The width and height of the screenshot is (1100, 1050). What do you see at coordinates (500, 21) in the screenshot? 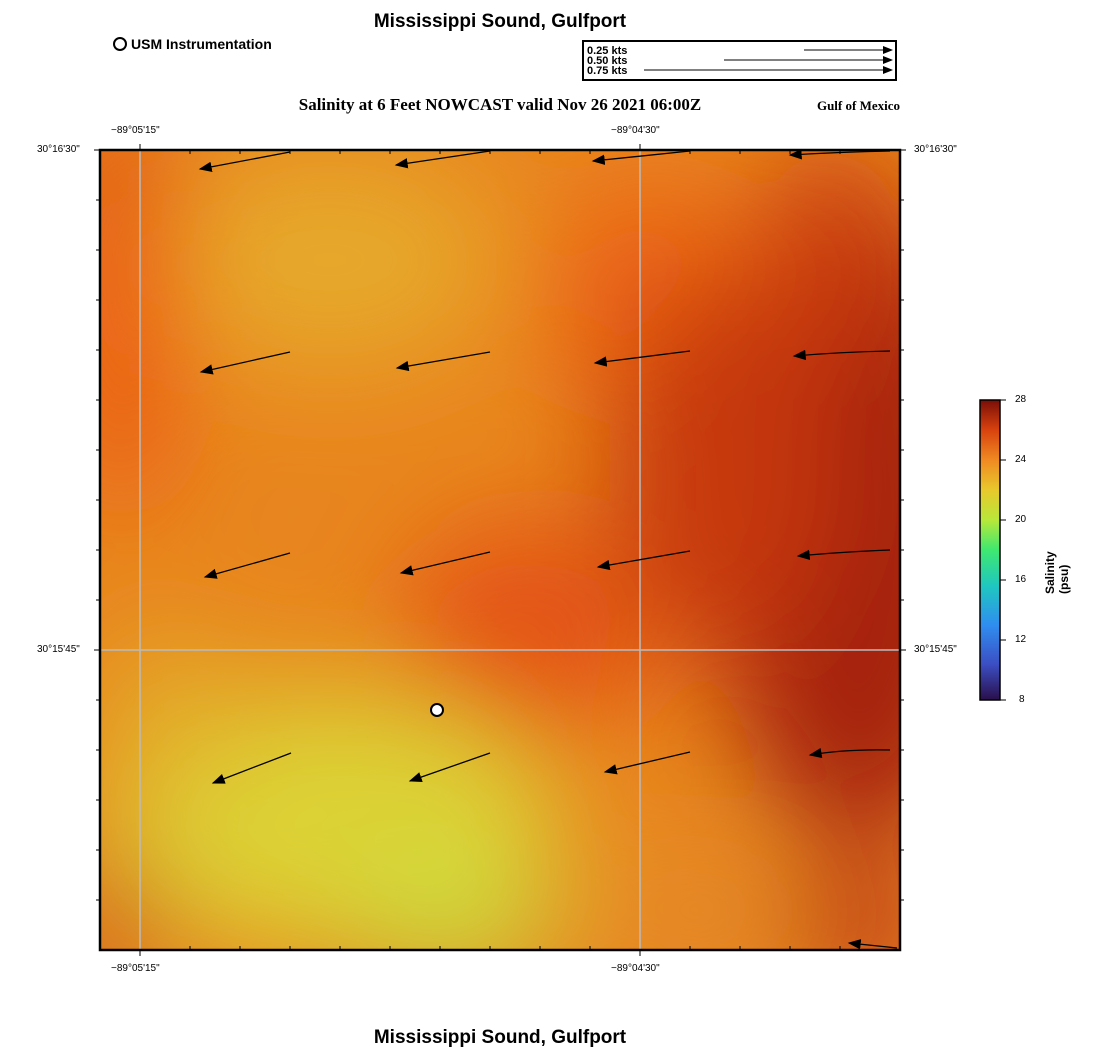
I see `map-title: Mississippi Sound, Gulfport` at bounding box center [500, 21].